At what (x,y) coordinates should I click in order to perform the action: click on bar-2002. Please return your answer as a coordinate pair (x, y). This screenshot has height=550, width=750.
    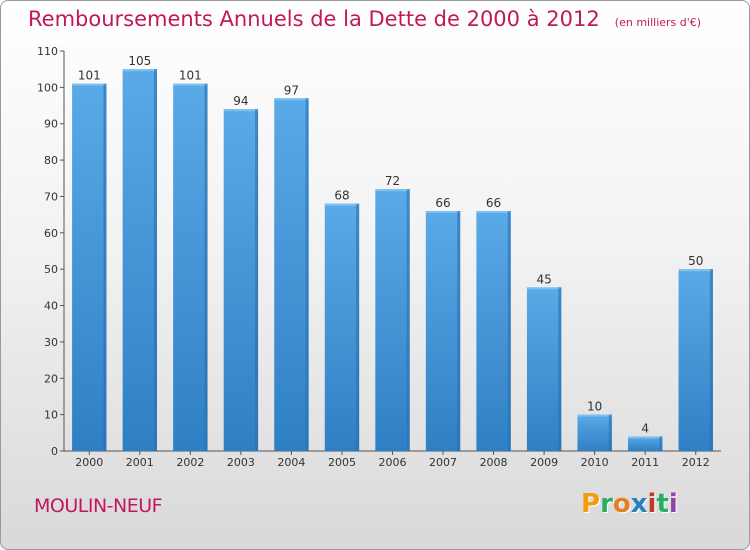
    Looking at the image, I should click on (190, 267).